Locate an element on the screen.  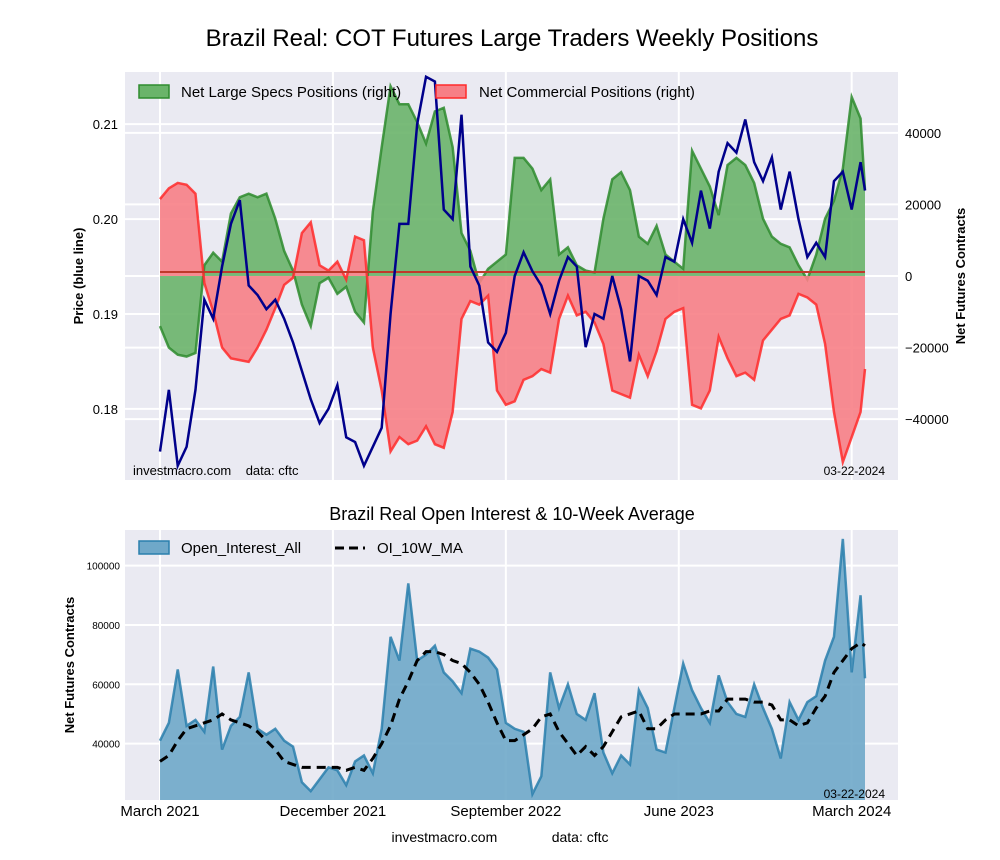
legend-label-oi: Open_Interest_All is located at coordinates (241, 548).